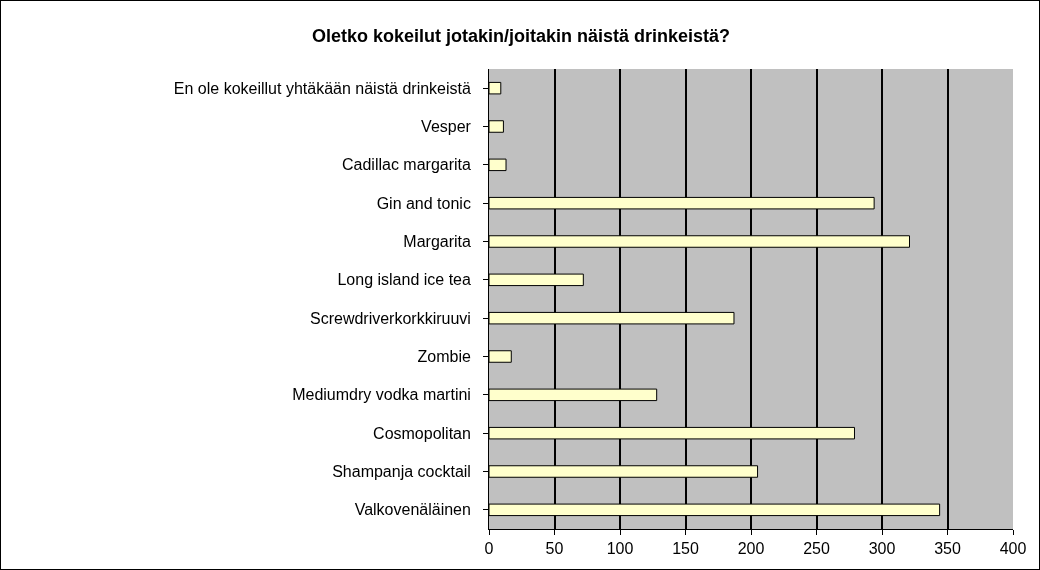 The height and width of the screenshot is (570, 1040). What do you see at coordinates (441, 242) in the screenshot?
I see `y-tick-label: Margarita` at bounding box center [441, 242].